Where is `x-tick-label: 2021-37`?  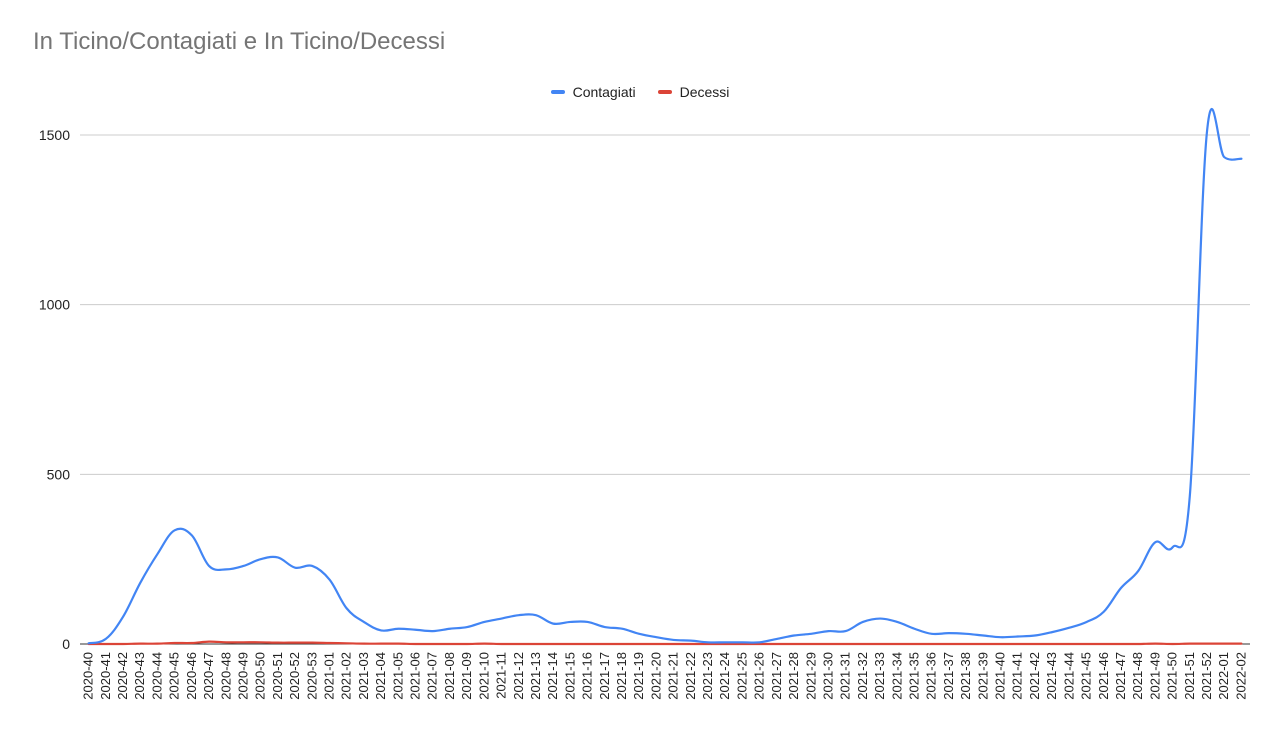 x-tick-label: 2021-37 is located at coordinates (948, 676).